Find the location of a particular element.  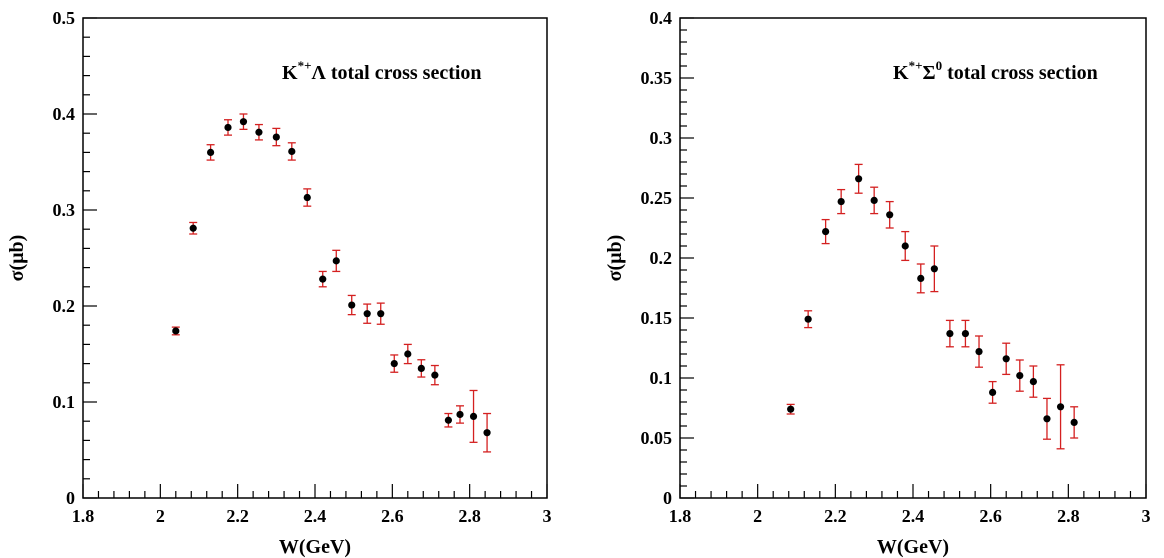

y-tick-label: 0.35 is located at coordinates (657, 78).